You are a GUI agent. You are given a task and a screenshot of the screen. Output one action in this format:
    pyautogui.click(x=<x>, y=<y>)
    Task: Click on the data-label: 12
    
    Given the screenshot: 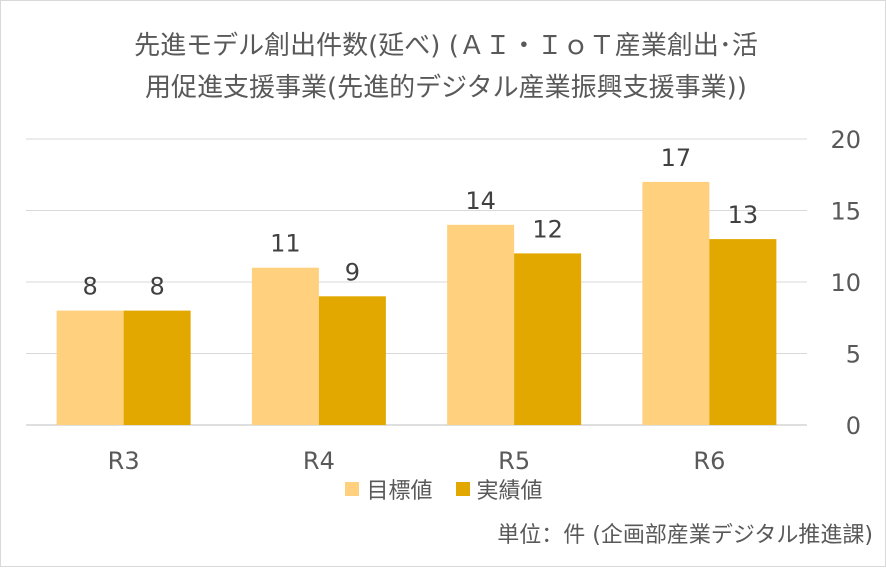 What is the action you would take?
    pyautogui.click(x=547, y=229)
    